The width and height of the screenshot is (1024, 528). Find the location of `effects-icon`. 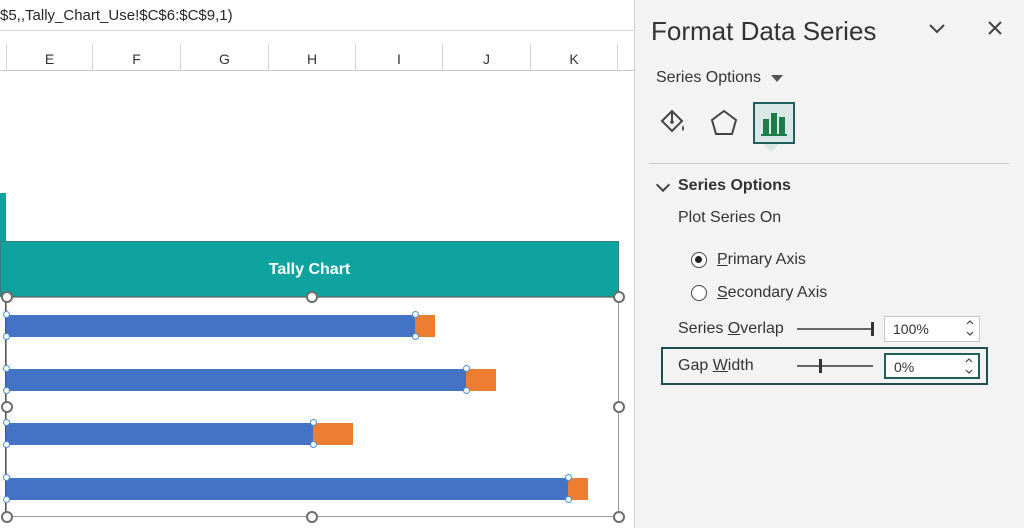

effects-icon is located at coordinates (724, 123).